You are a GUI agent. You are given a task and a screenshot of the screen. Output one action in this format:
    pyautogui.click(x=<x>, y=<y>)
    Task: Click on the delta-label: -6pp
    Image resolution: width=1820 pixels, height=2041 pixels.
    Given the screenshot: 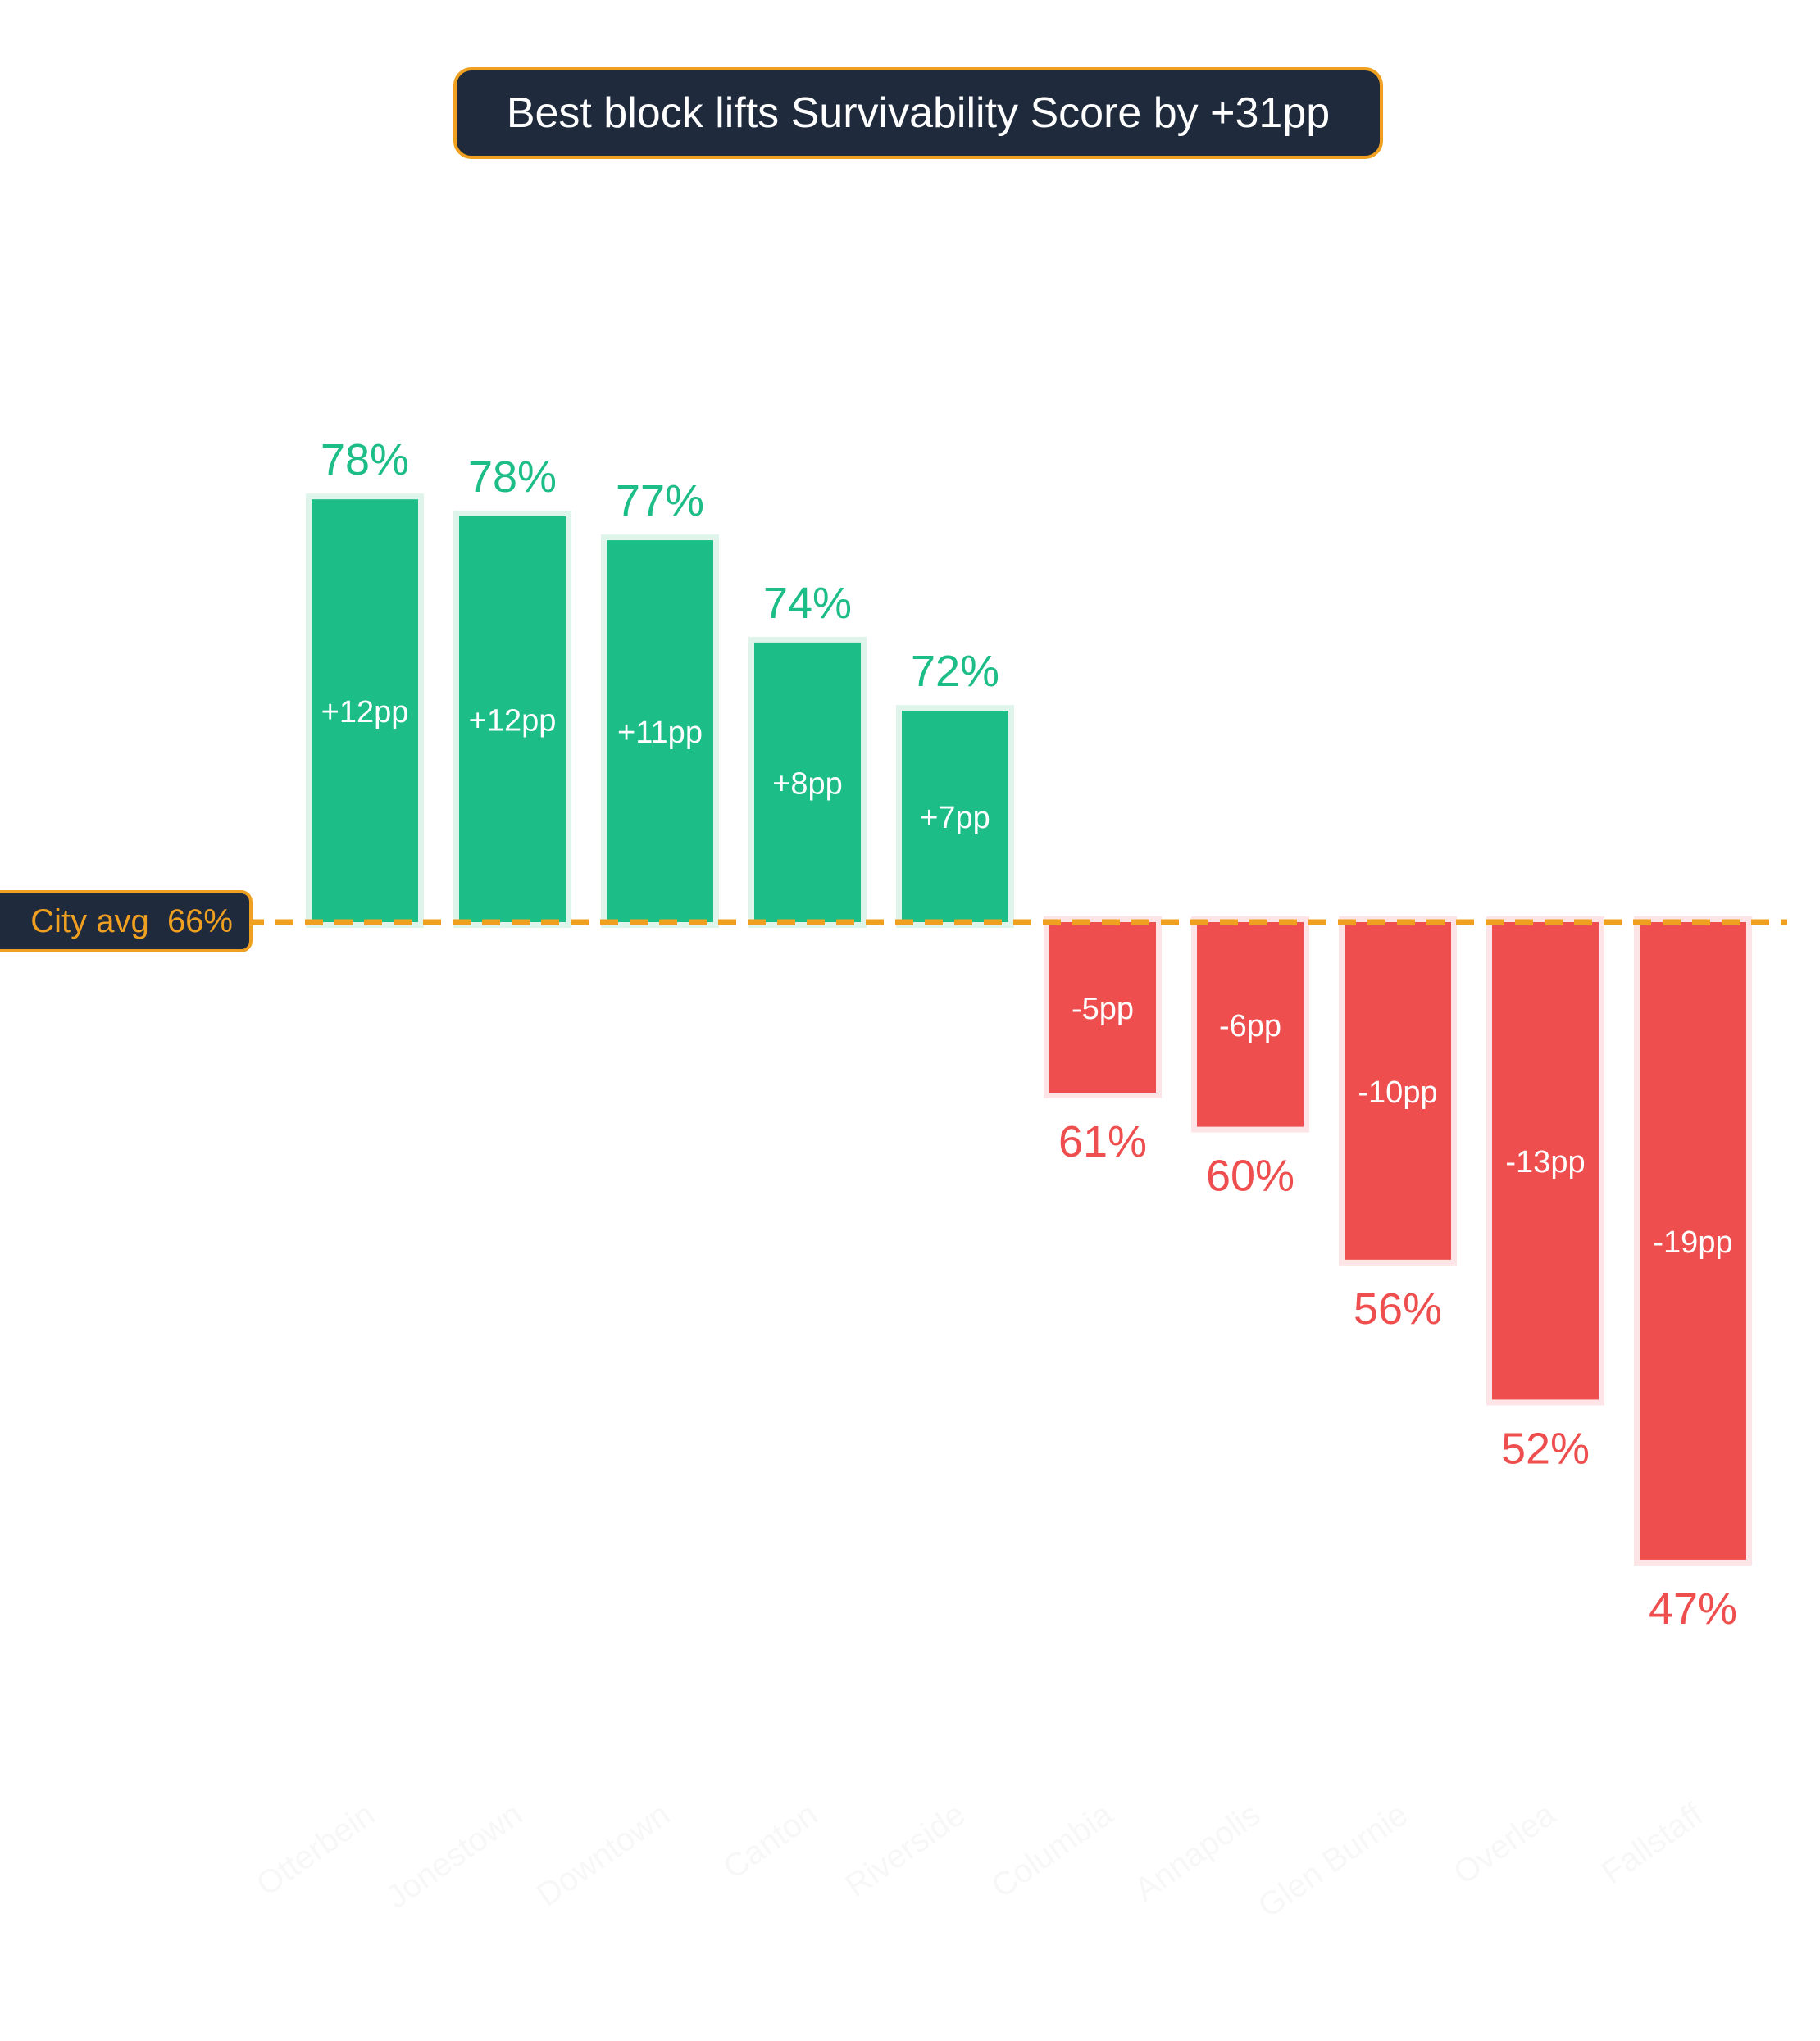 What is the action you would take?
    pyautogui.click(x=1250, y=1026)
    